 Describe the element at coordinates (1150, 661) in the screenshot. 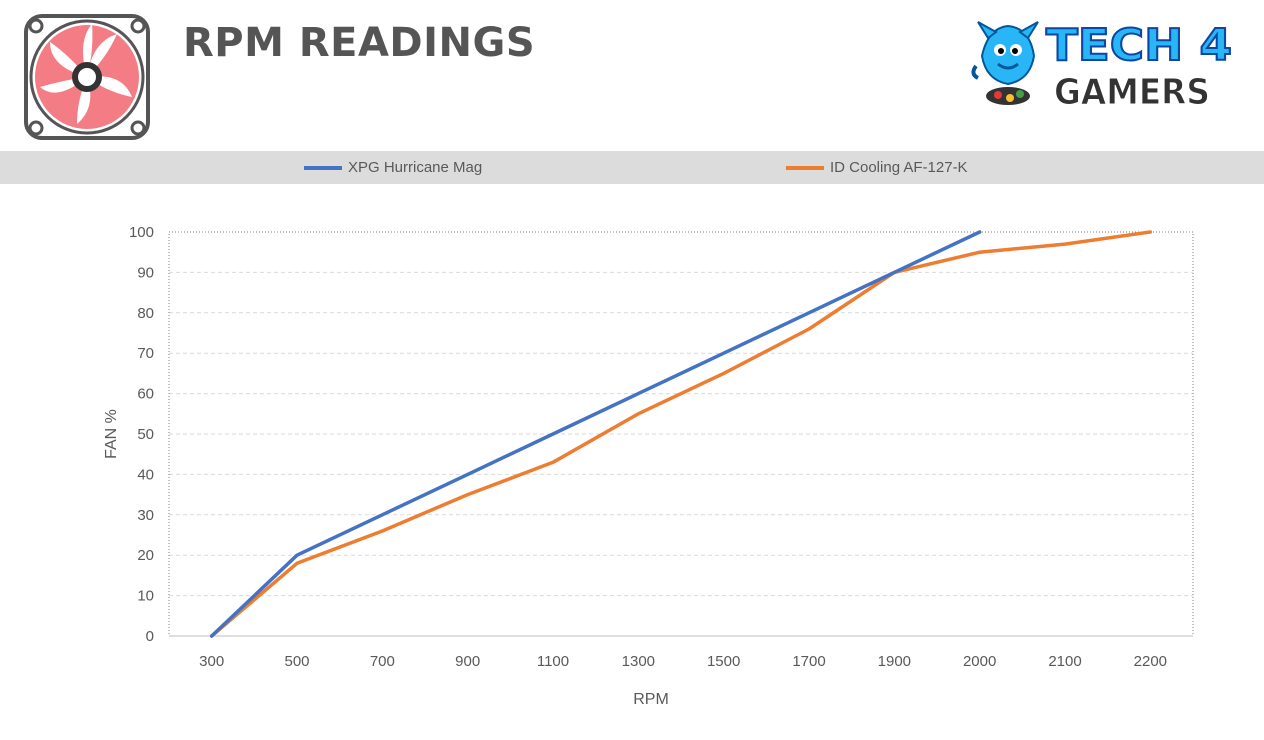

I see `x-tick-label: 2200` at that location.